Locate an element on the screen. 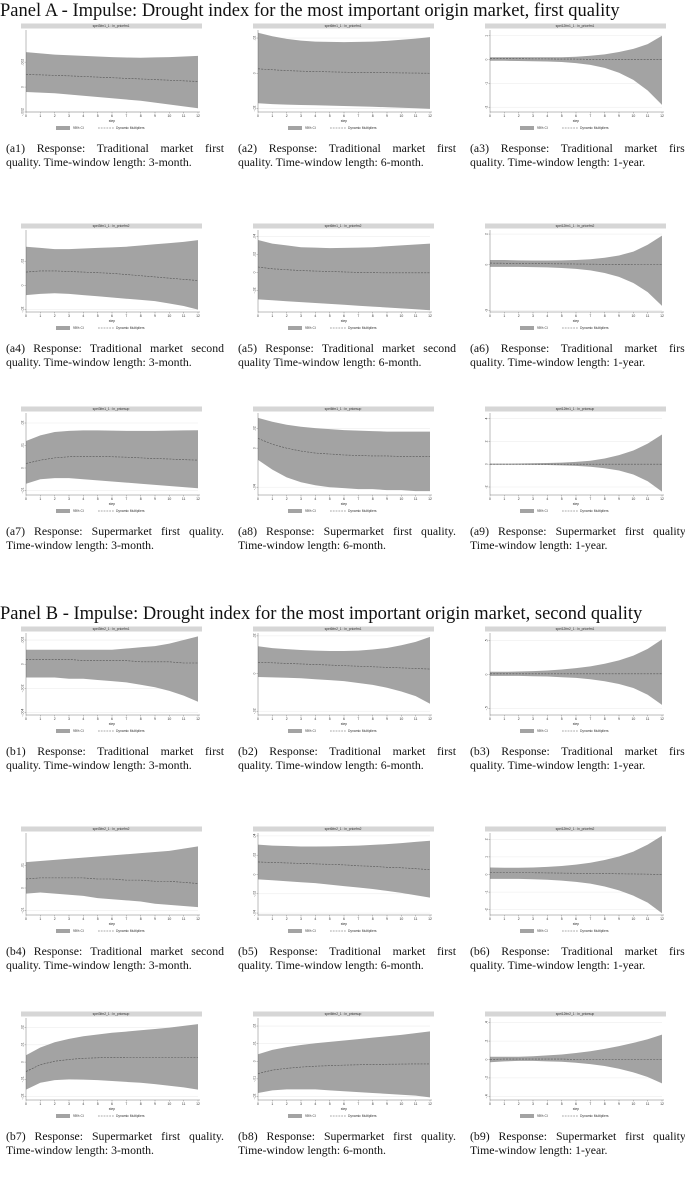 Image resolution: width=685 pixels, height=1193 pixels. chart-title: spei6fm2_1 : ln_pricefm1 is located at coordinates (343, 629).